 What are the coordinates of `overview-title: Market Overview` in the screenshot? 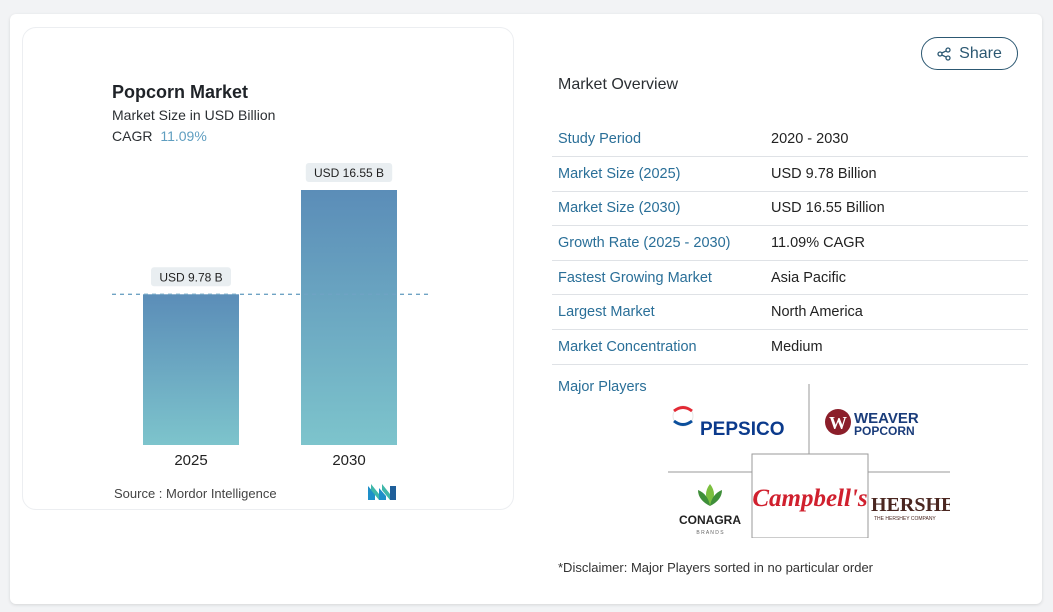 It's located at (618, 84).